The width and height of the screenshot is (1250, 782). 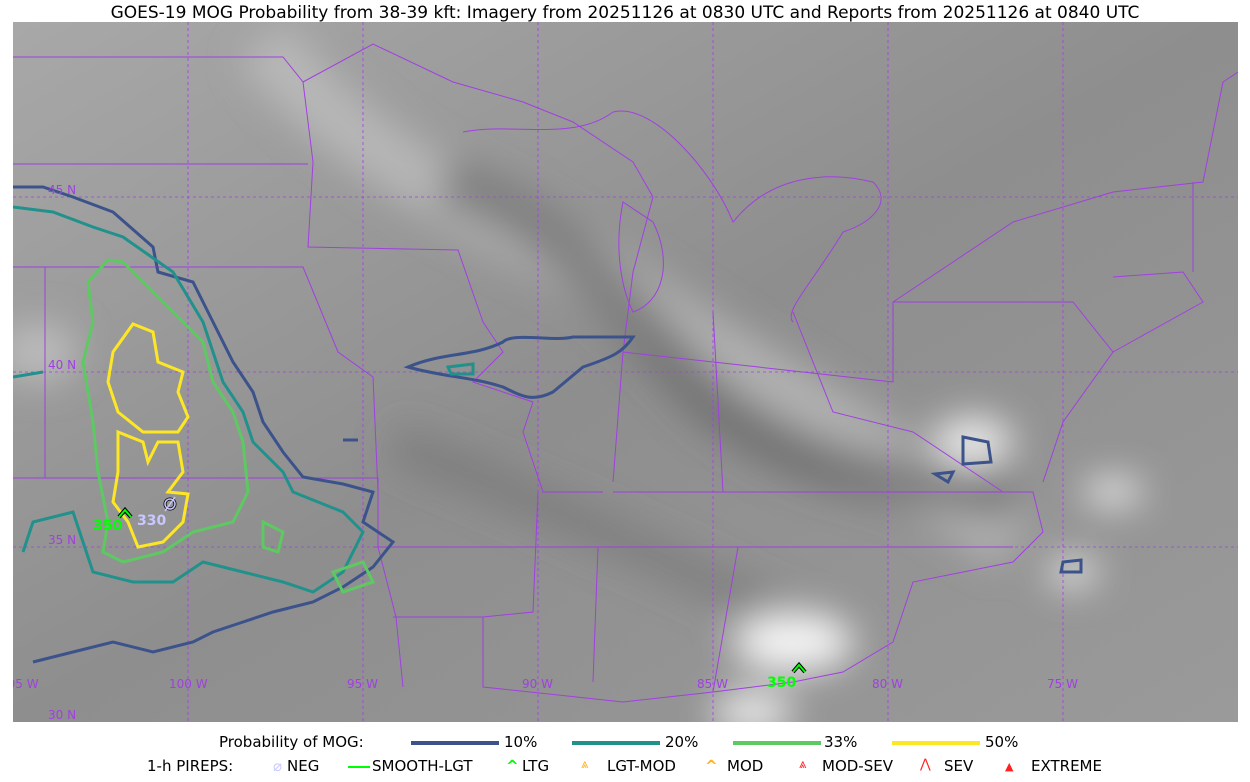 I want to click on pirep-altitude: 330, so click(x=151, y=521).